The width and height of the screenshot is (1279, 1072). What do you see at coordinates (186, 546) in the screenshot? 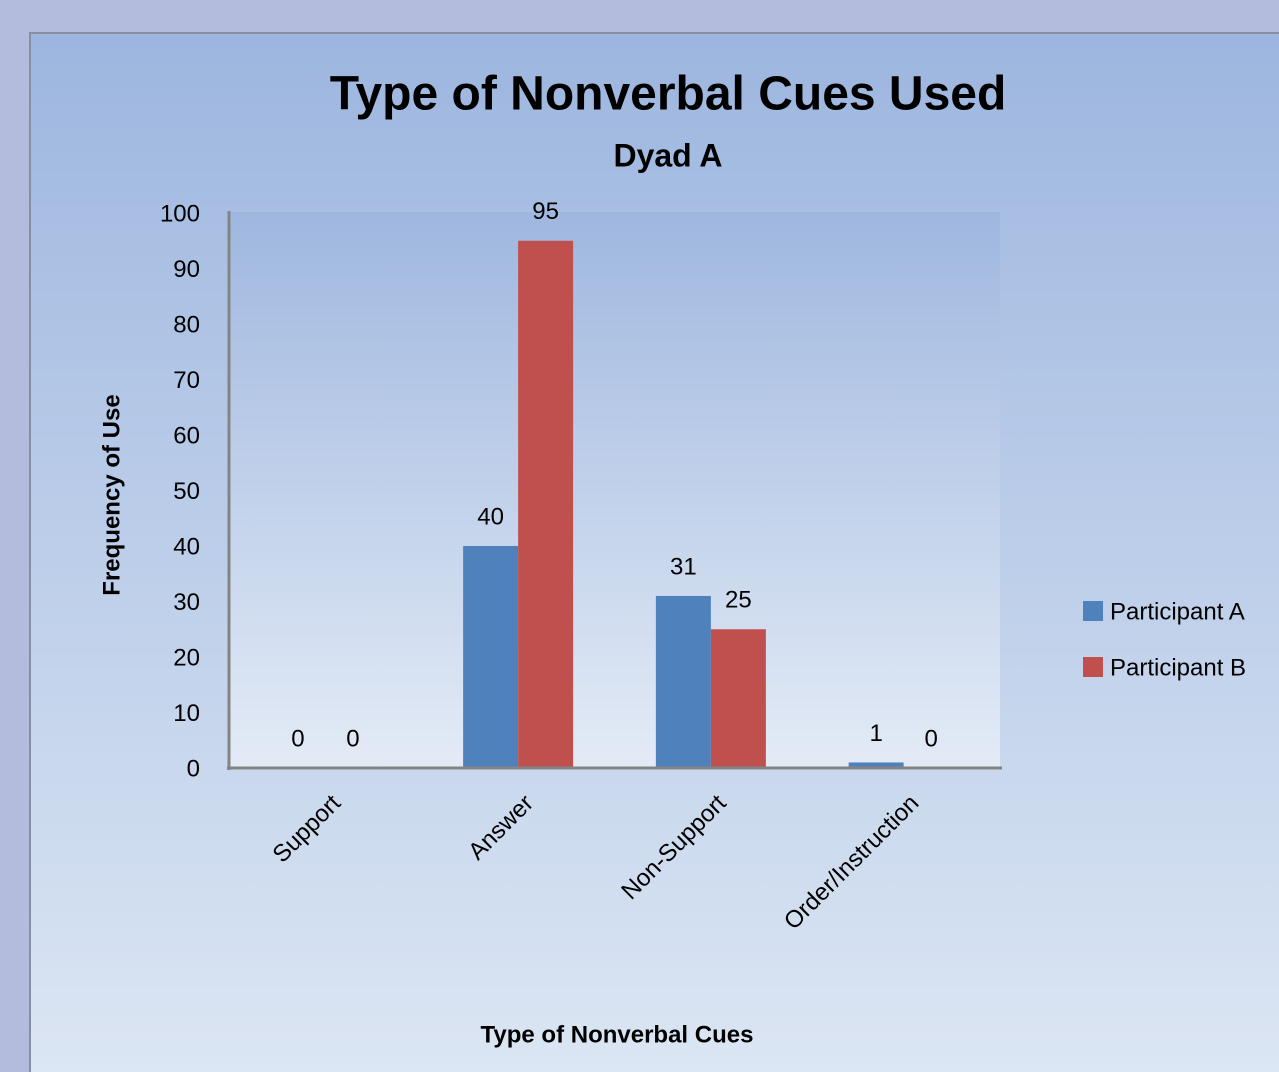
I see `y-tick-label: 40` at bounding box center [186, 546].